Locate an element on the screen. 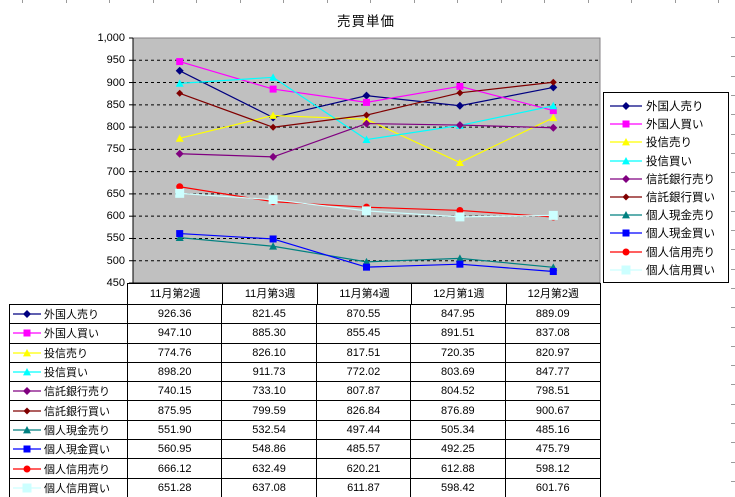 This screenshot has height=497, width=735. table-cell: 475.79 is located at coordinates (552, 450).